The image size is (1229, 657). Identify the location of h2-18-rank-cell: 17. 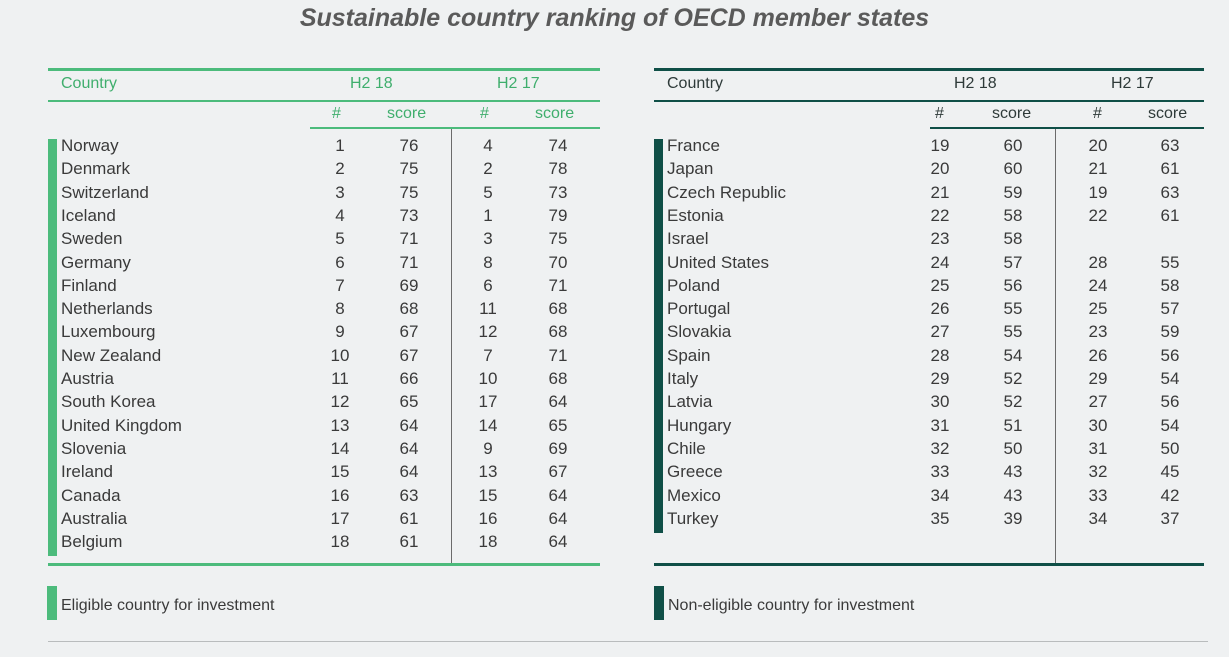
(340, 518).